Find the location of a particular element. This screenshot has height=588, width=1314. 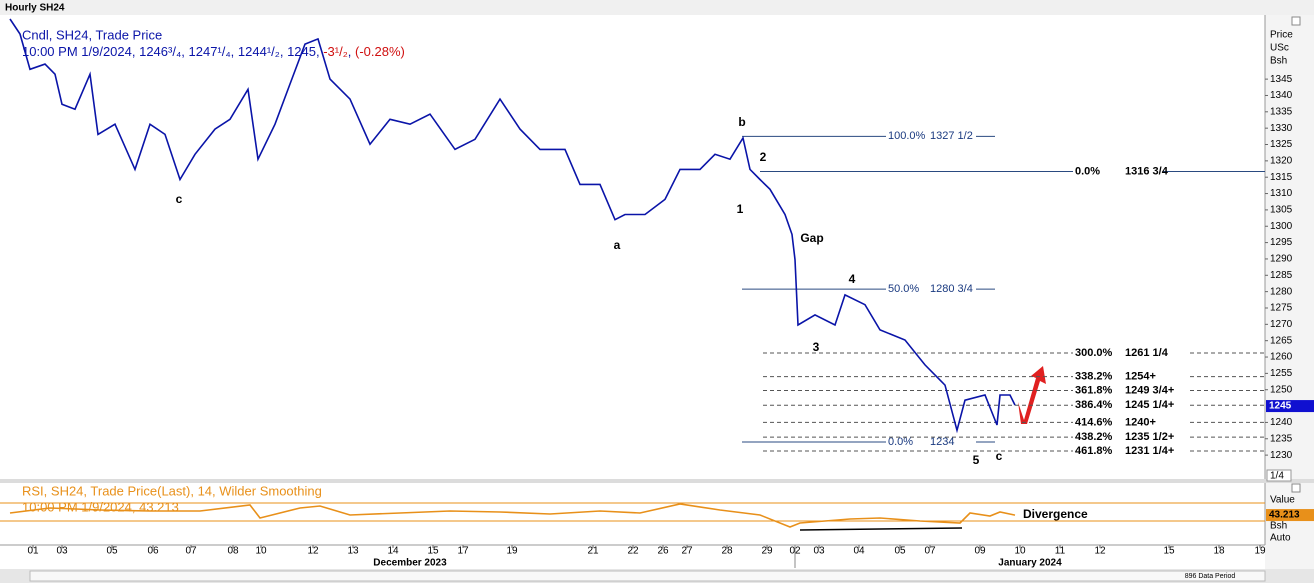

wave-label: 4 is located at coordinates (852, 279).